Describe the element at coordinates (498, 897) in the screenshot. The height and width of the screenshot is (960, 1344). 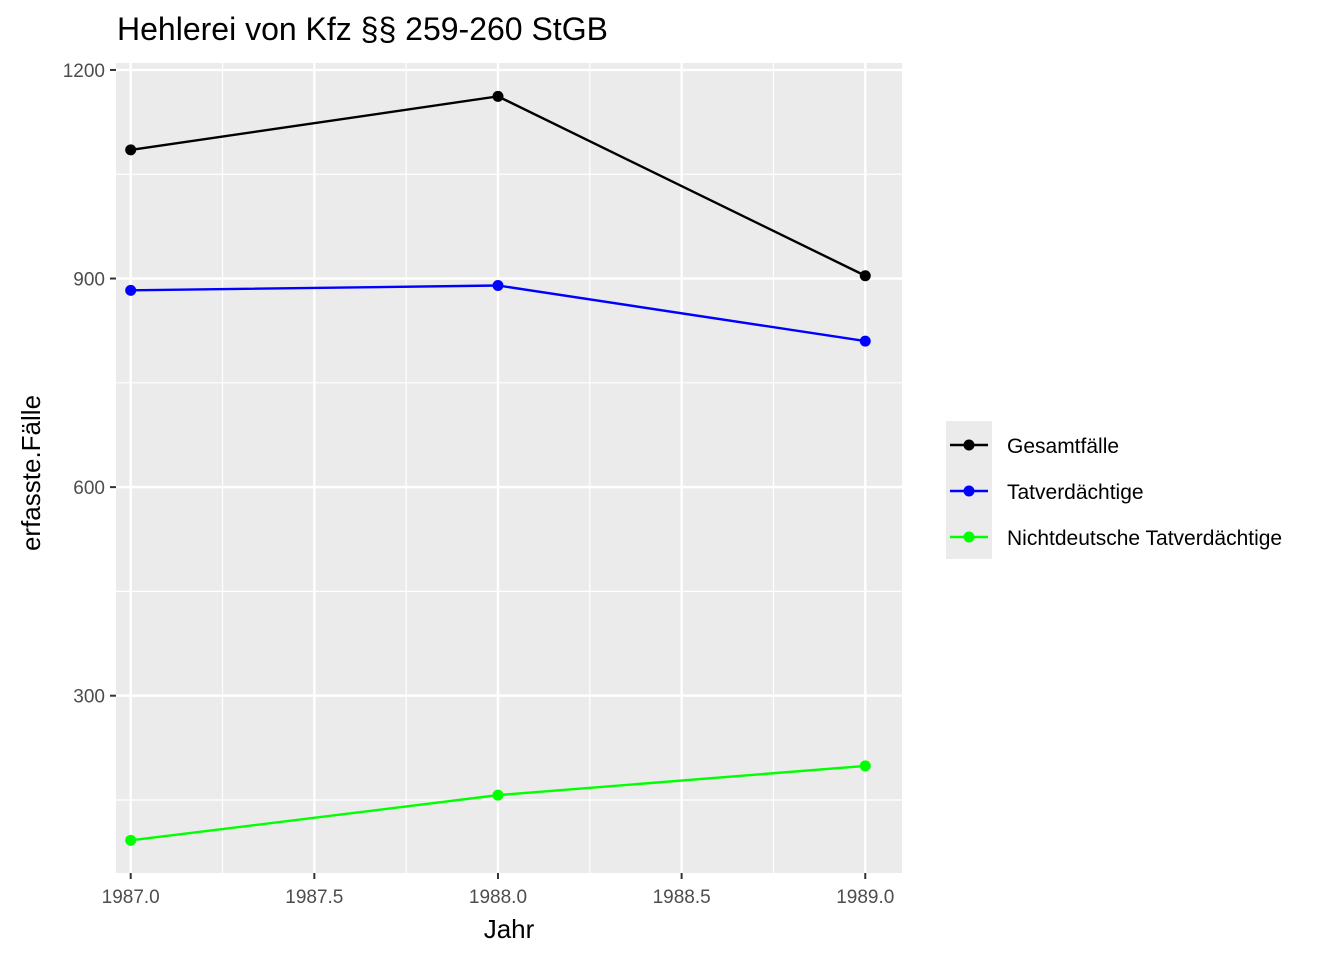
I see `x-tick-label: 1988.0` at that location.